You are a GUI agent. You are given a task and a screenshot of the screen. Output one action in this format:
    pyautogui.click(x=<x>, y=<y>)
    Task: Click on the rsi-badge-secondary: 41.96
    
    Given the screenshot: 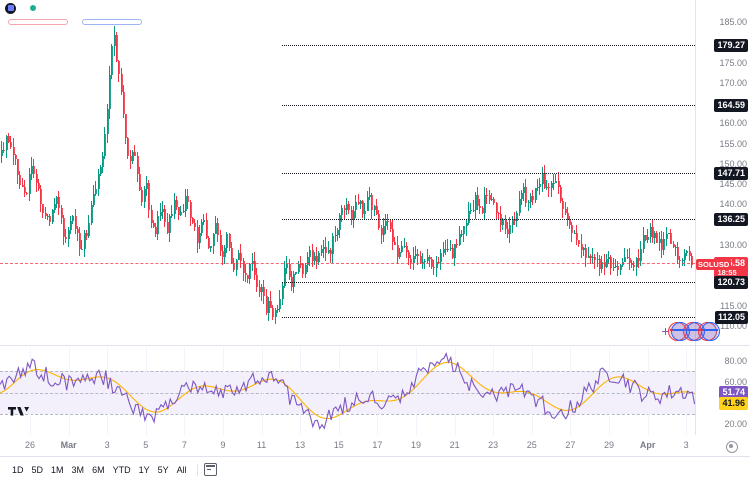 What is the action you would take?
    pyautogui.click(x=733, y=404)
    